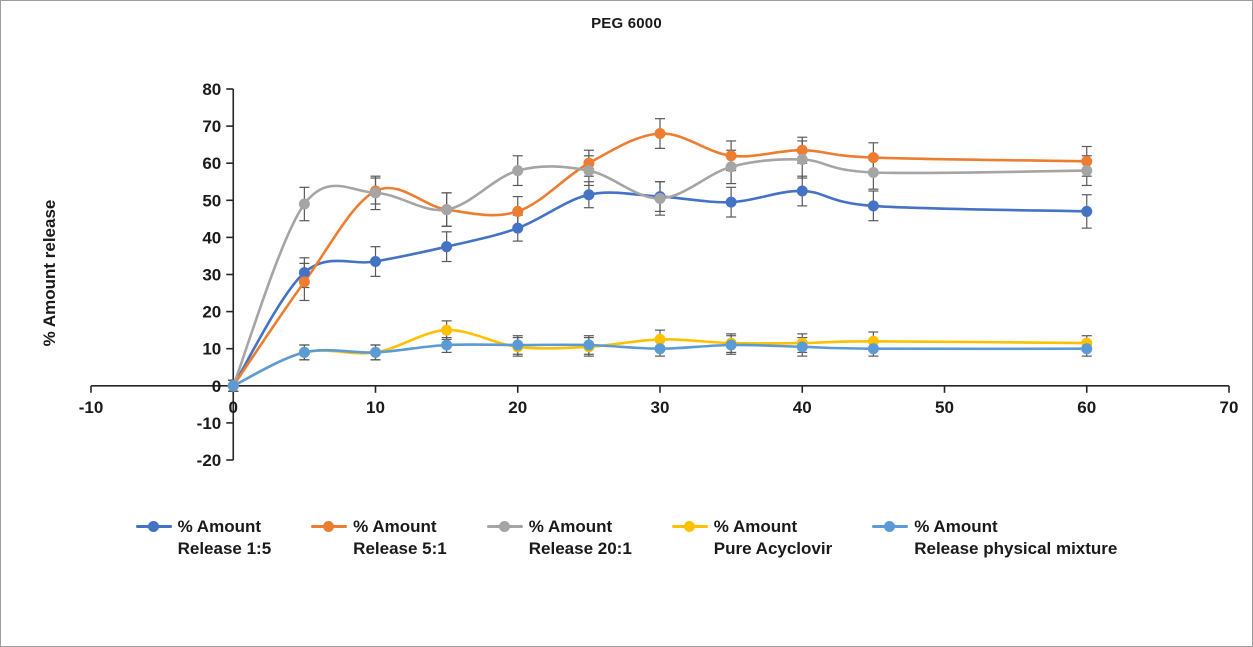  What do you see at coordinates (580, 538) in the screenshot?
I see `legend-label: % Amount Release 20:1` at bounding box center [580, 538].